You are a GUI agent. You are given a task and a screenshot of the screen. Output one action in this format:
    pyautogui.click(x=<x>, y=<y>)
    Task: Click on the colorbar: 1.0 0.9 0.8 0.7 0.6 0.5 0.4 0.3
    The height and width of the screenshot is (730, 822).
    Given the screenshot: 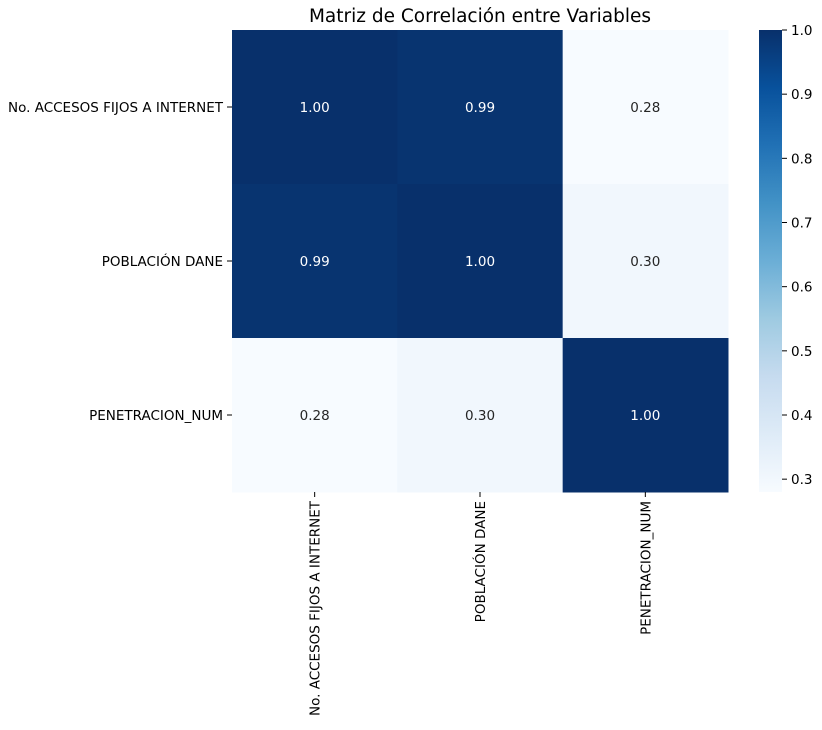 What is the action you would take?
    pyautogui.click(x=785, y=257)
    